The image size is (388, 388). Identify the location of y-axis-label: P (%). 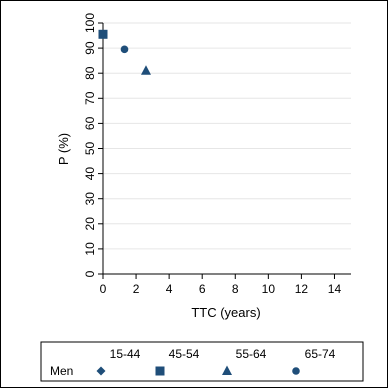
(63, 149).